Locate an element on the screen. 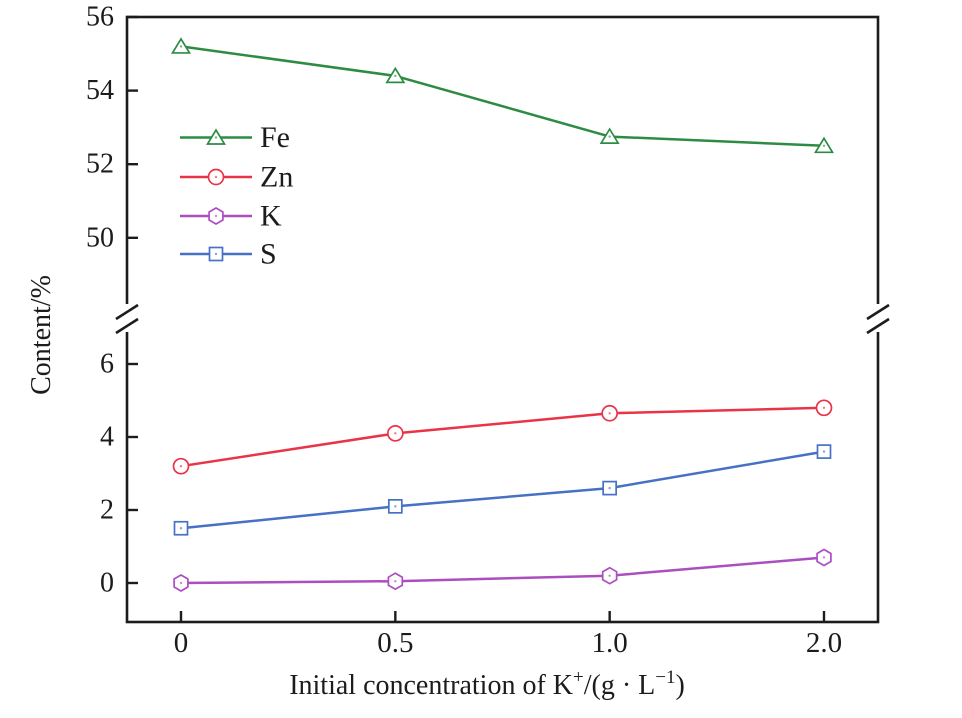 The width and height of the screenshot is (962, 718). series-marker-Zn-x0 is located at coordinates (181, 466).